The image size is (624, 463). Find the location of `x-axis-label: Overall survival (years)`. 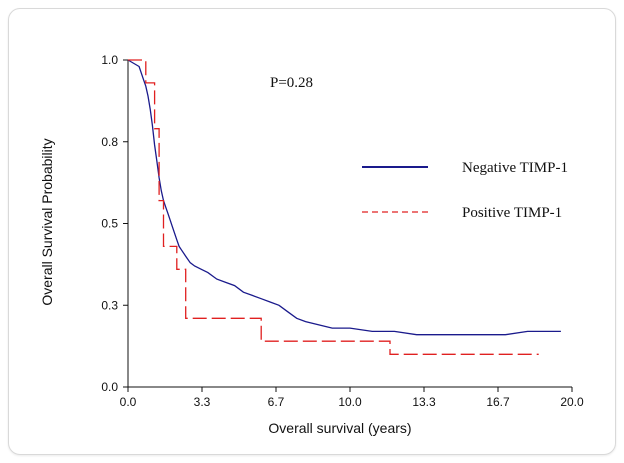

x-axis-label: Overall survival (years) is located at coordinates (339, 428).